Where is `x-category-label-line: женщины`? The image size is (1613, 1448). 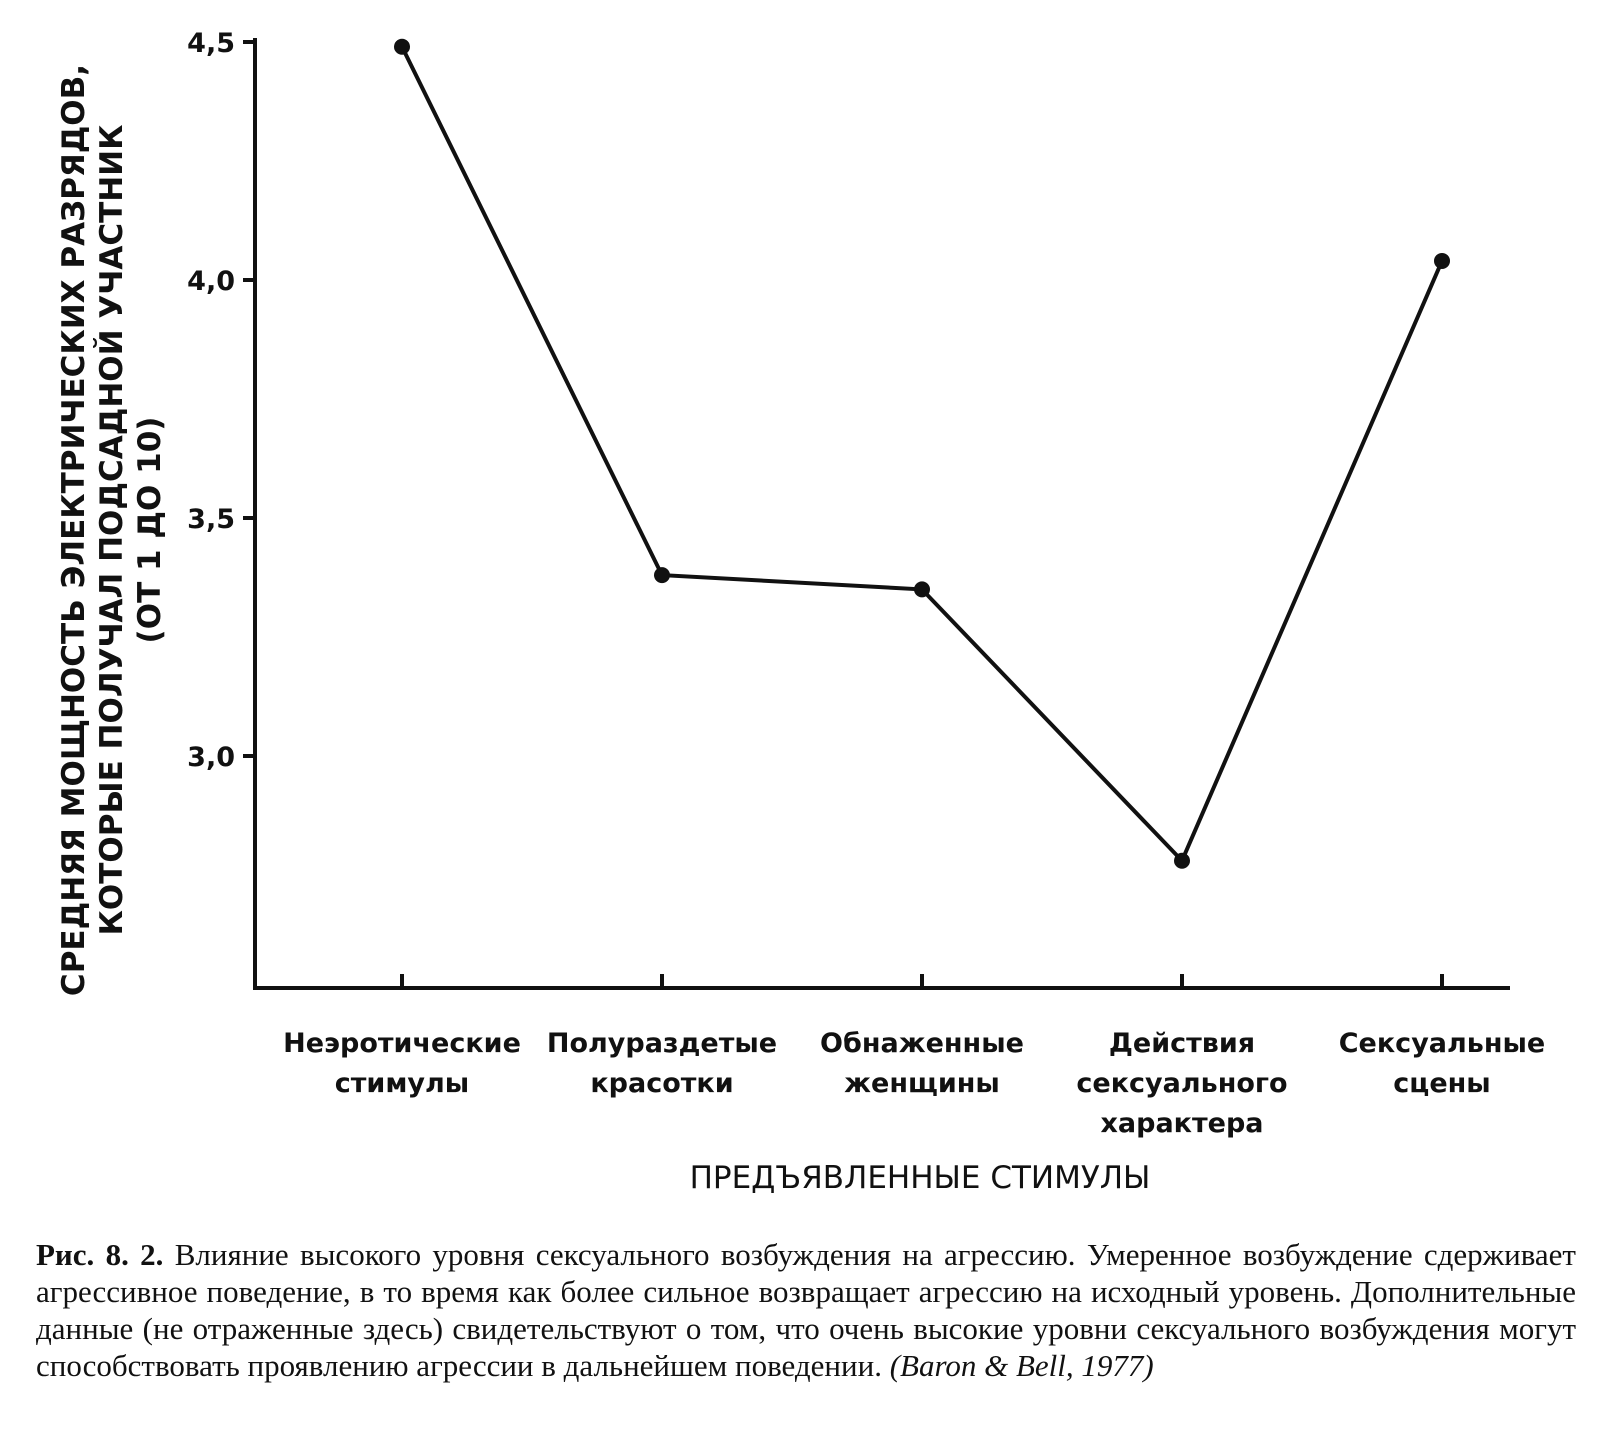
x-category-label-line: женщины is located at coordinates (922, 1083).